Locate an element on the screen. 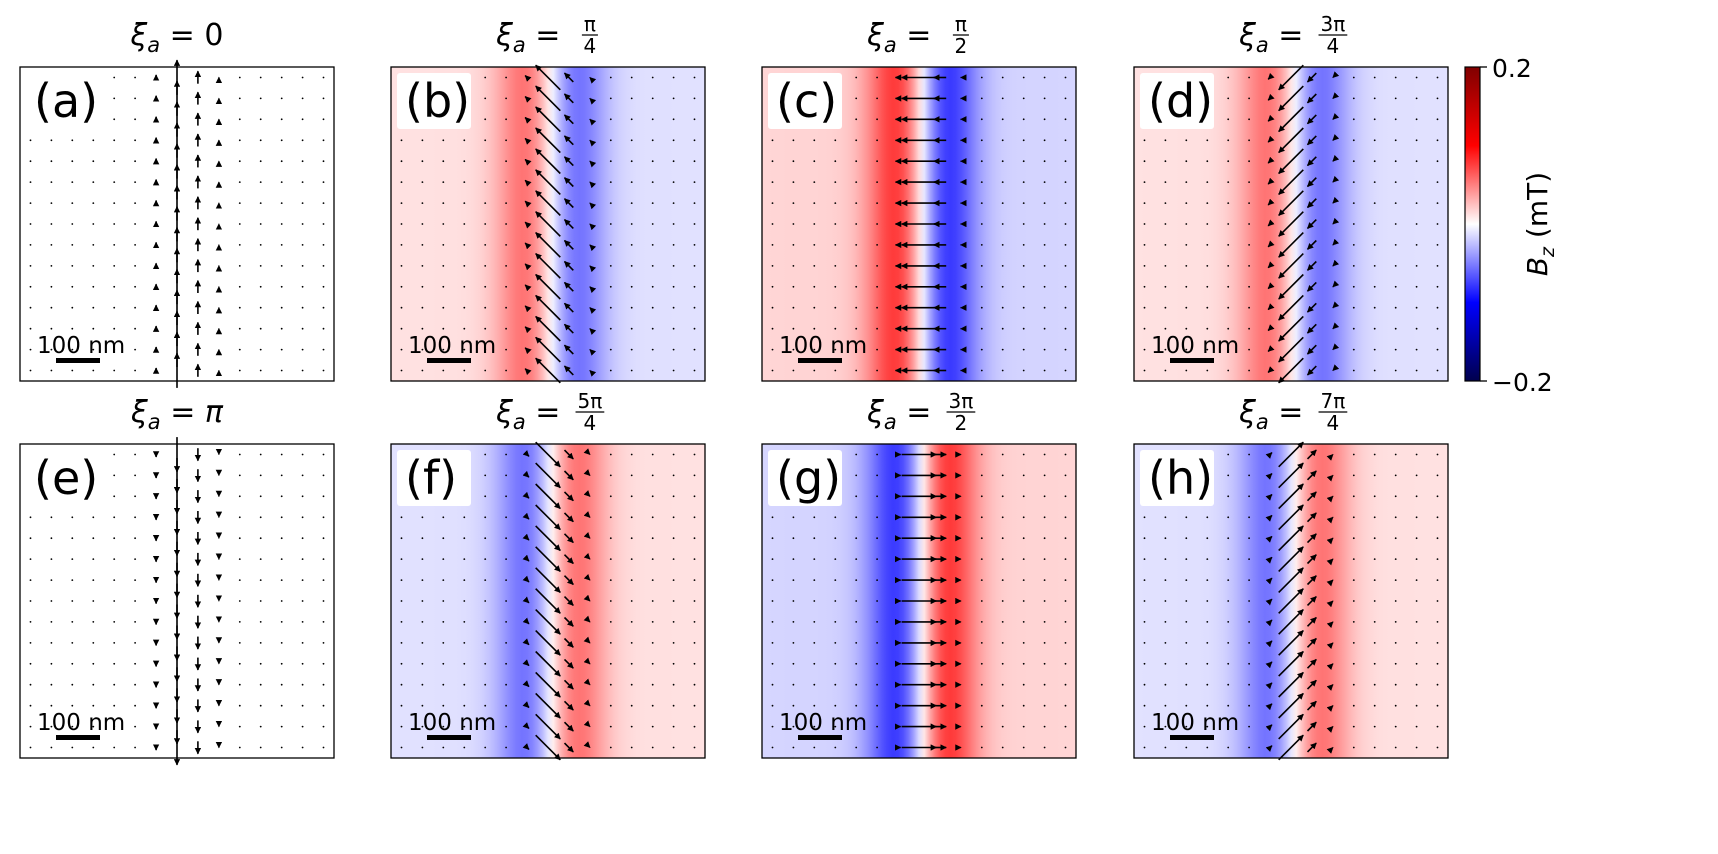 This screenshot has height=854, width=1718. scale-bar-label: 100 nm is located at coordinates (1195, 346).